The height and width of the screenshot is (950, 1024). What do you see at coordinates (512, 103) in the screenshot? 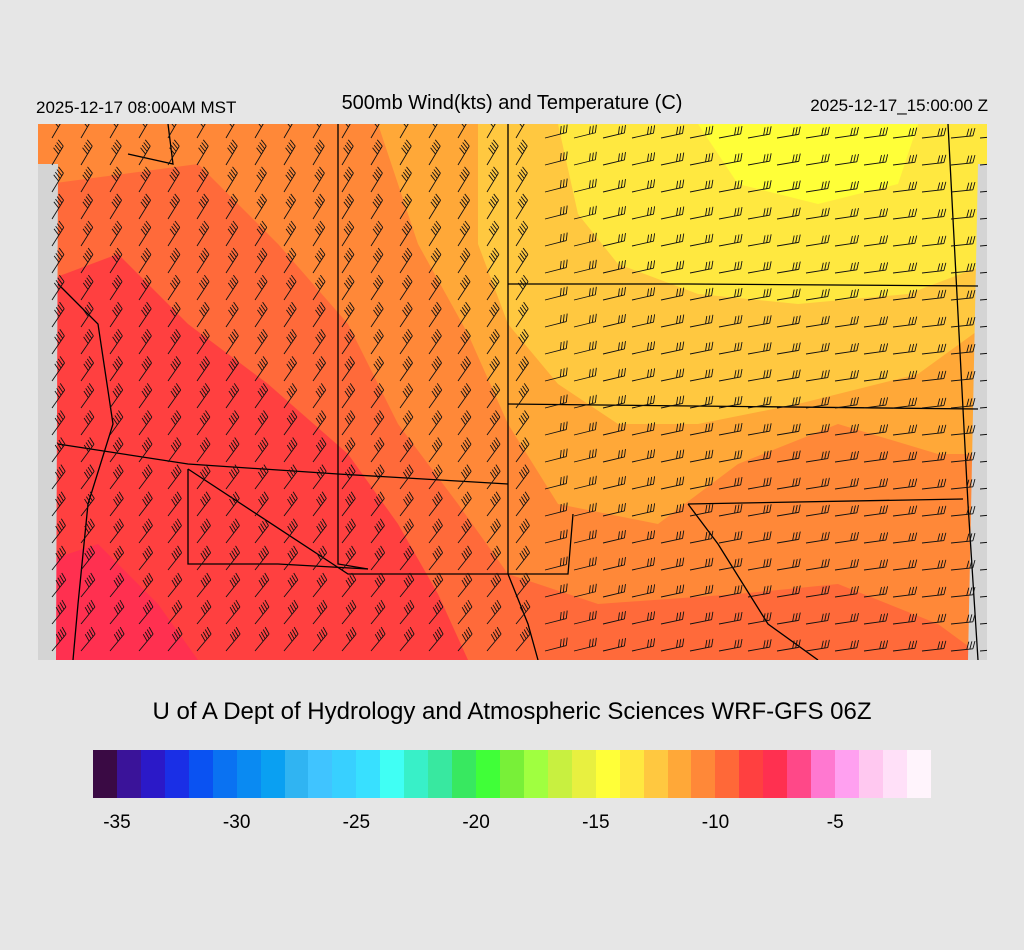
I see `map-title: 500mb Wind(kts) and Temperature (C)` at bounding box center [512, 103].